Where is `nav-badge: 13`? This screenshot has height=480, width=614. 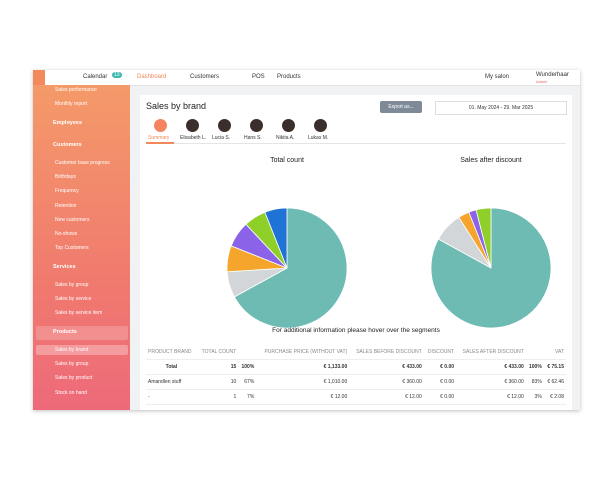
nav-badge: 13 is located at coordinates (117, 75).